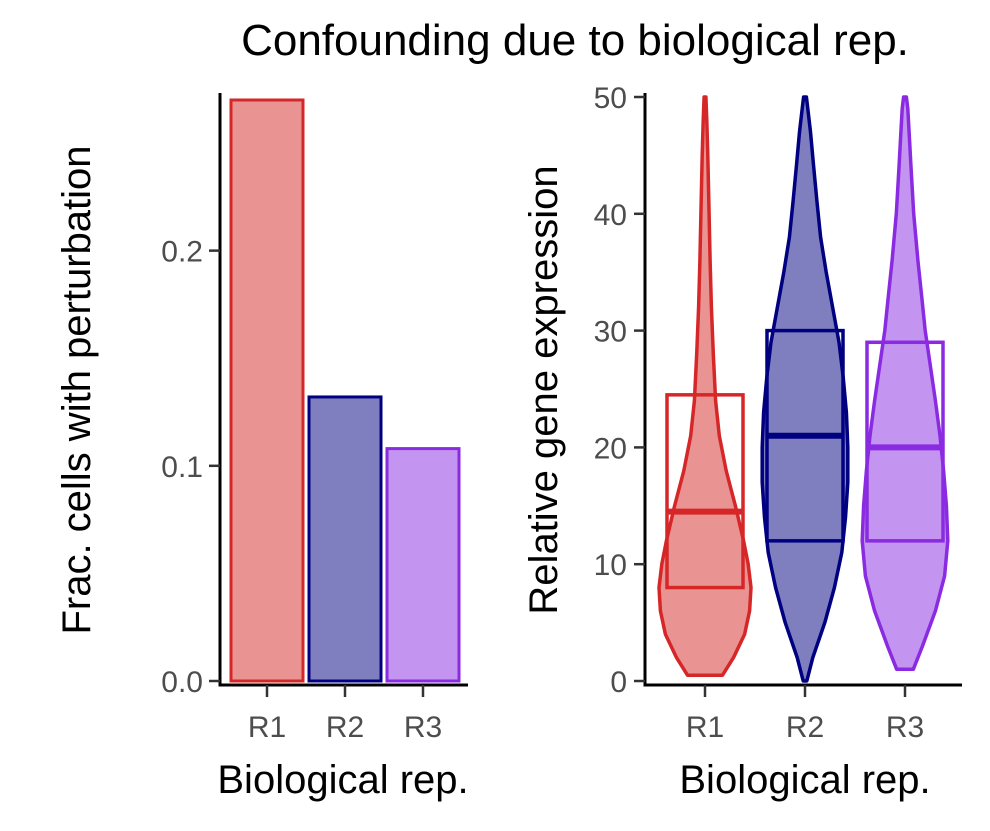 Image resolution: width=990 pixels, height=831 pixels. What do you see at coordinates (345, 539) in the screenshot?
I see `bar-r2` at bounding box center [345, 539].